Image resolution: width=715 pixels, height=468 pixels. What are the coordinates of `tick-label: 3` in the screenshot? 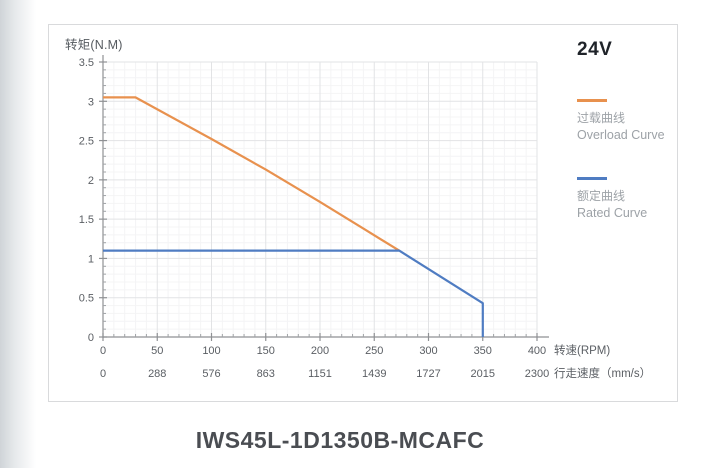 It's located at (91, 102).